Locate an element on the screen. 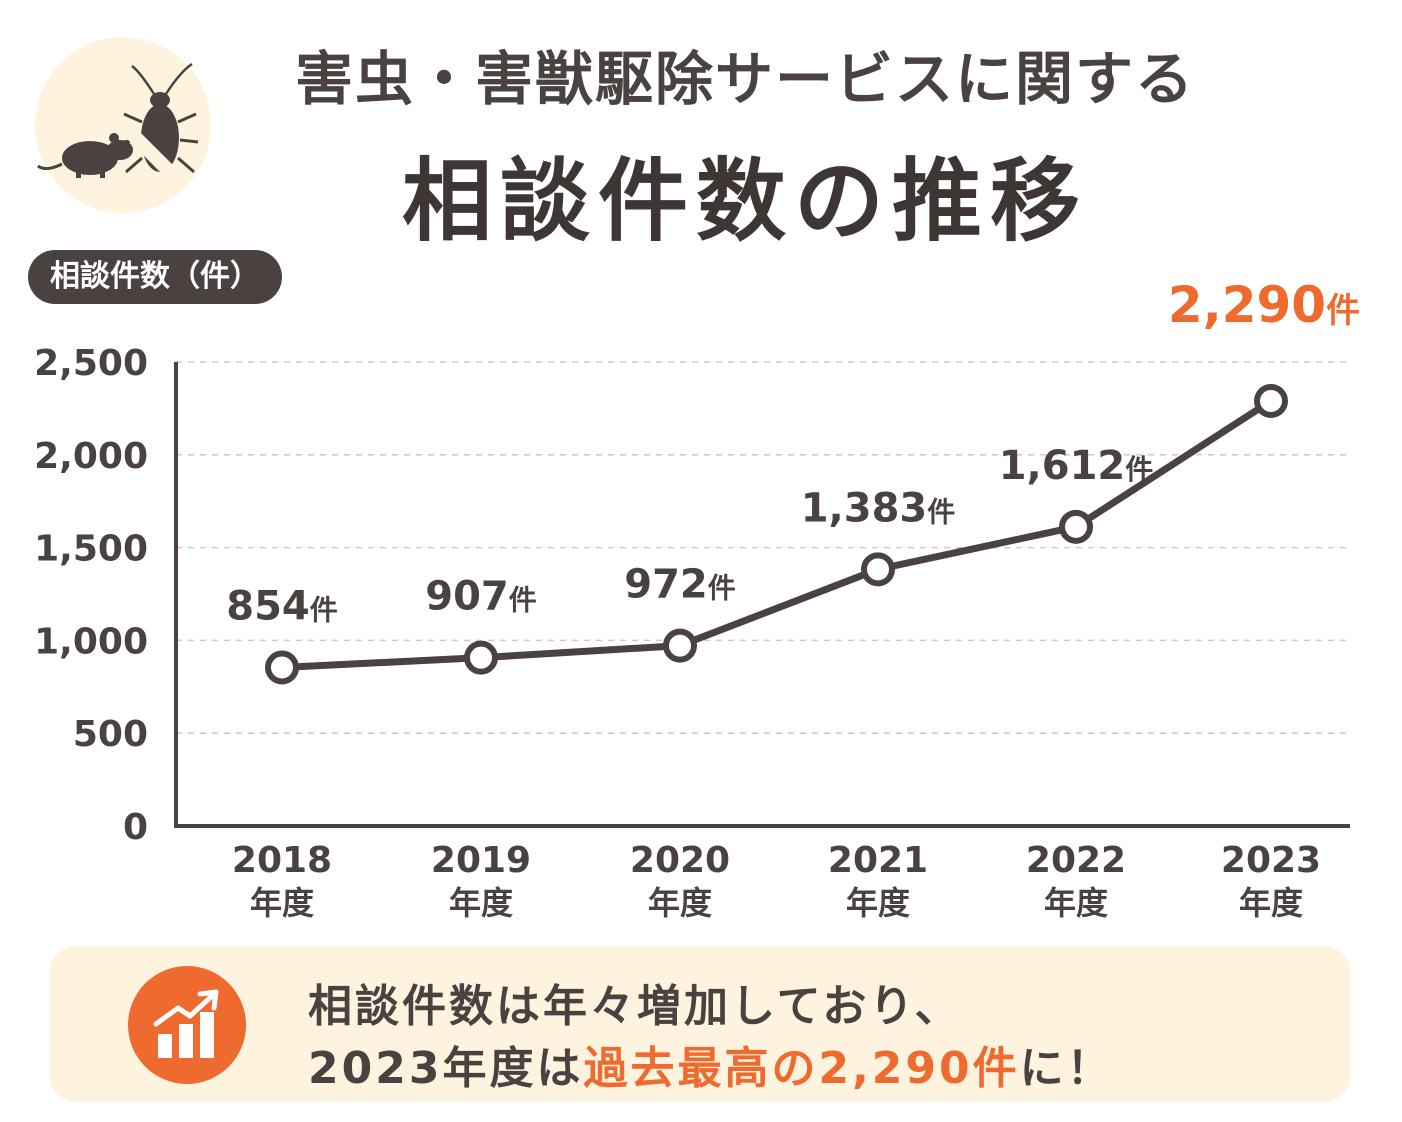 This screenshot has height=1122, width=1402. x-tick-label: 2023 is located at coordinates (1271, 860).